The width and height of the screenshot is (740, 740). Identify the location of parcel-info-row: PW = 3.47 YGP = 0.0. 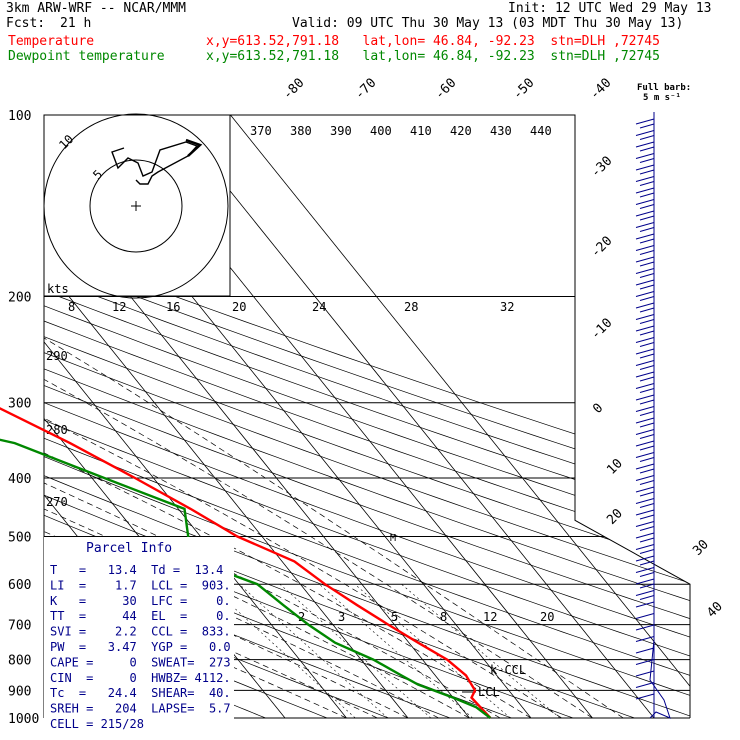
(140, 647).